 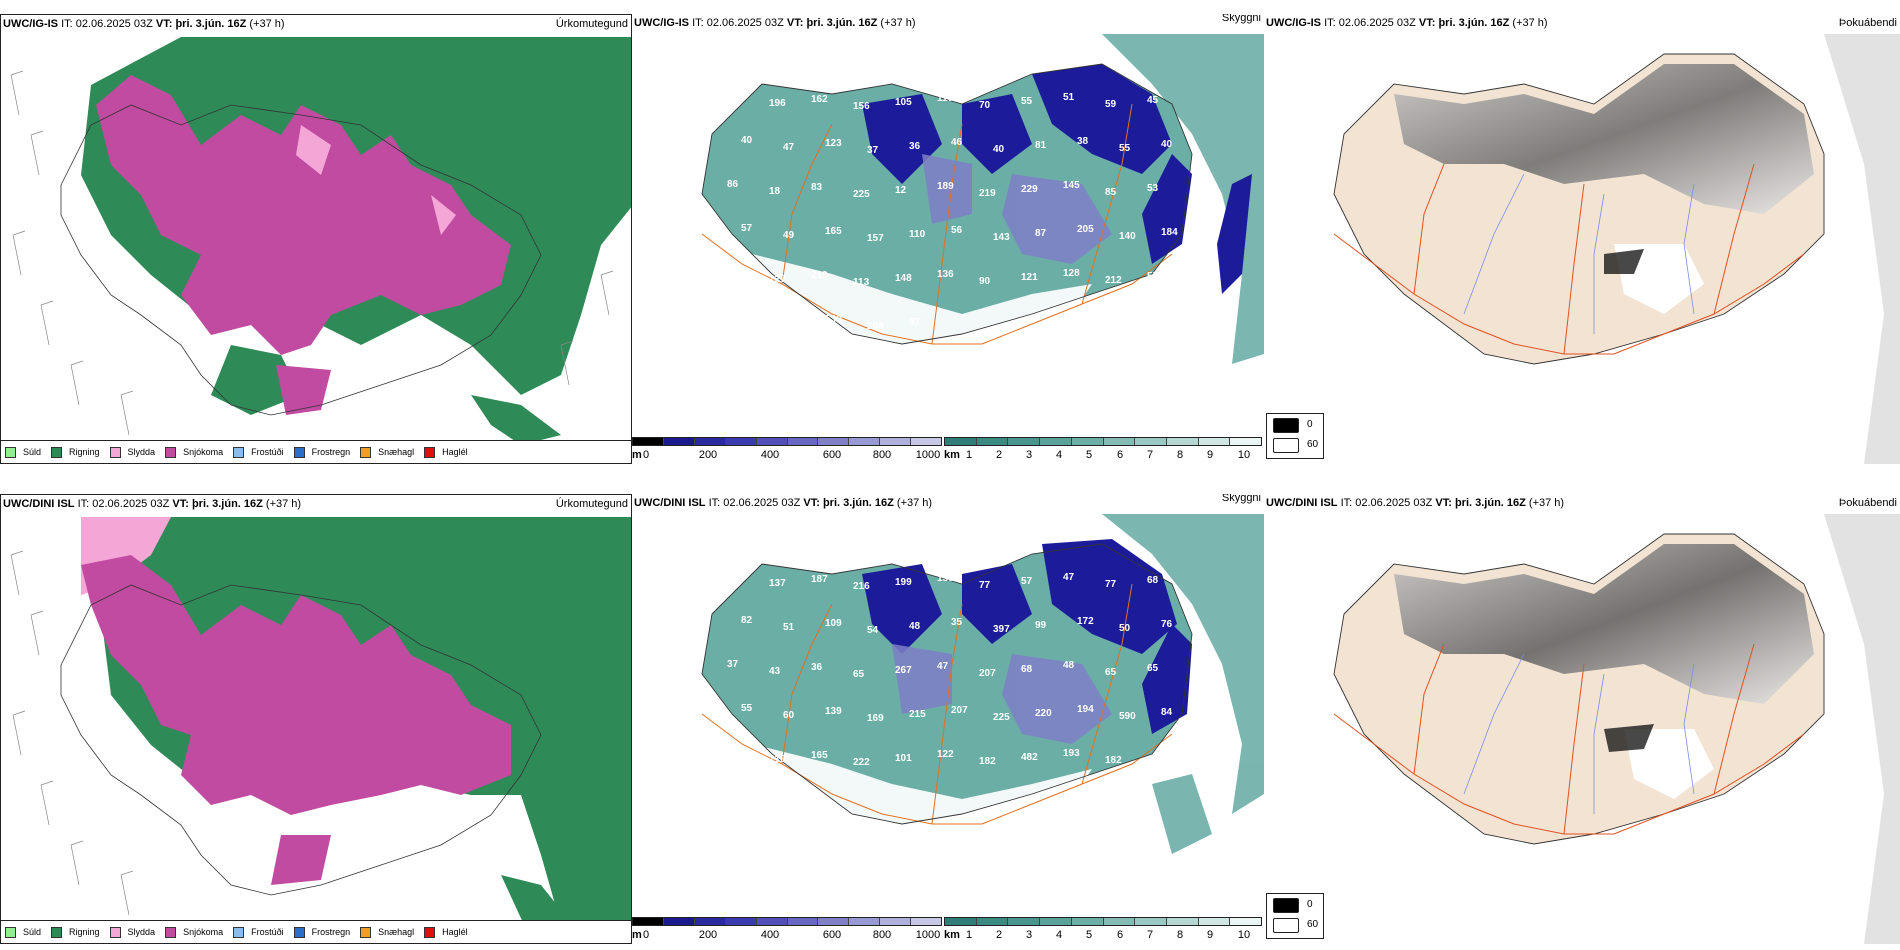 What do you see at coordinates (1629, 738) in the screenshot?
I see `dense-fog` at bounding box center [1629, 738].